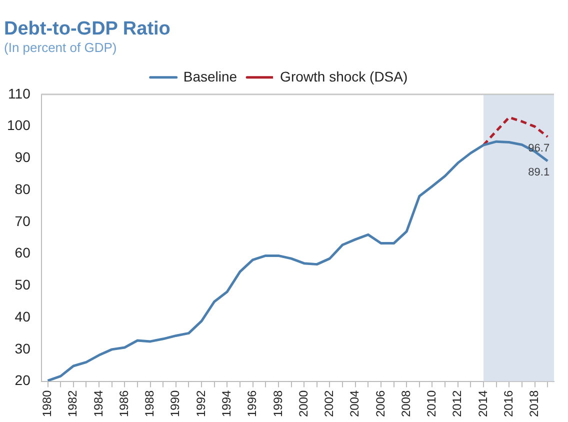 Image resolution: width=568 pixels, height=422 pixels. I want to click on chart-subtitle: (In percent of GDP), so click(60, 48).